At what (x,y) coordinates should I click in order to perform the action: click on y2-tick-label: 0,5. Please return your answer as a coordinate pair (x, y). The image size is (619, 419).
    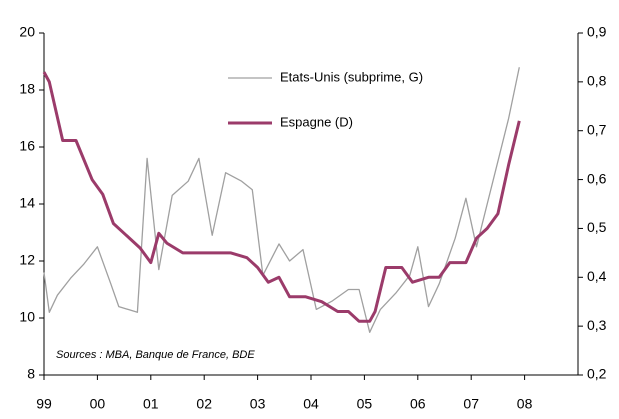
    Looking at the image, I should click on (597, 227).